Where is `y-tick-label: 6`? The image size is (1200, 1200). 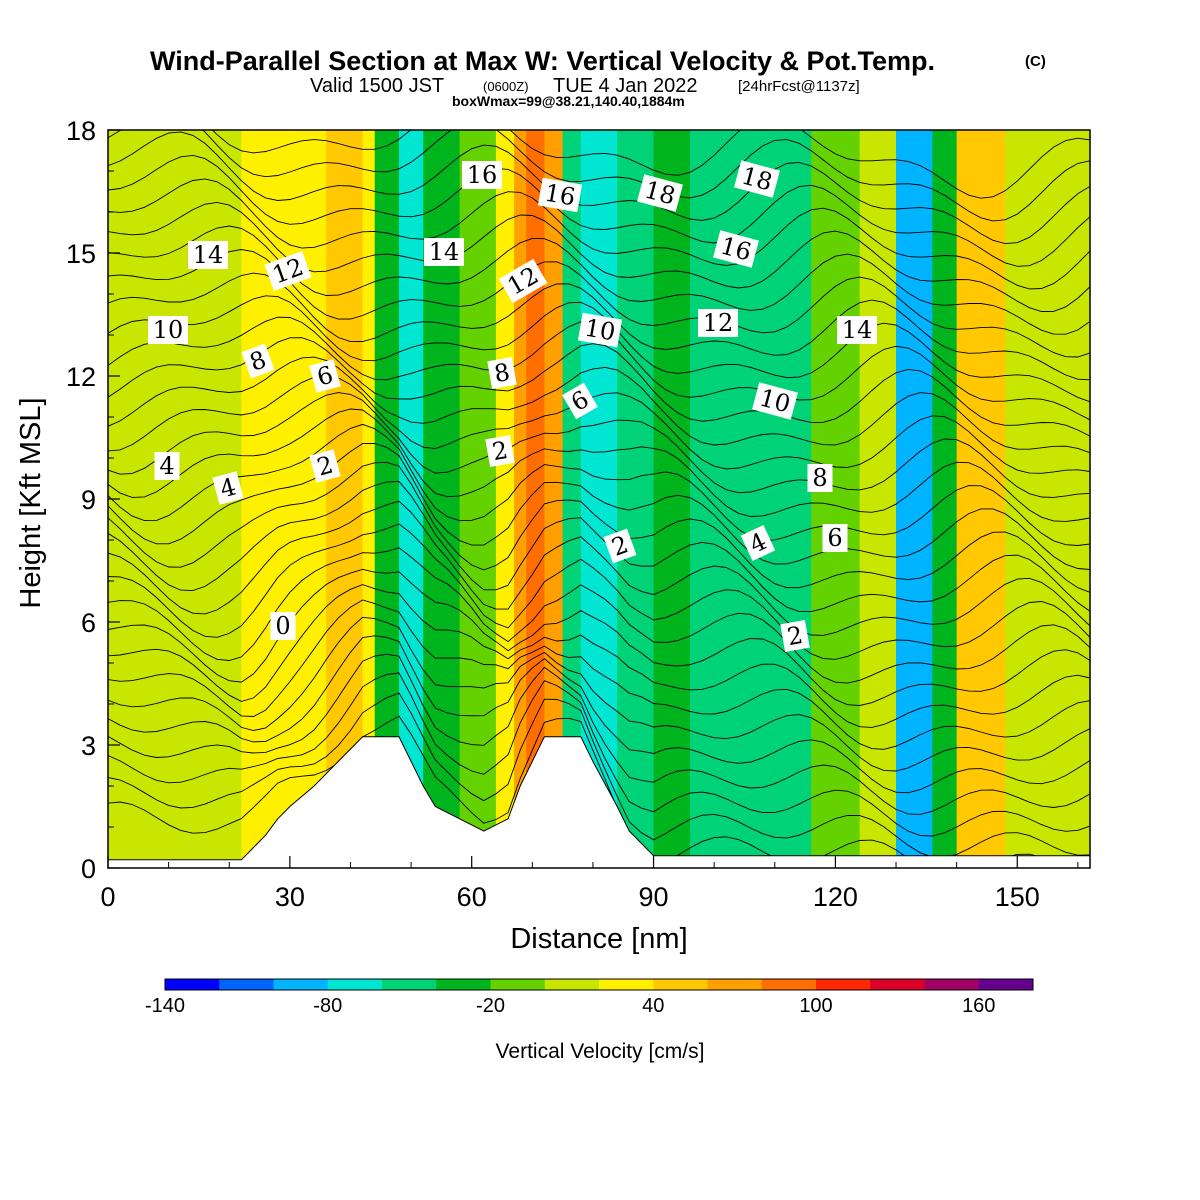
y-tick-label: 6 is located at coordinates (88, 623).